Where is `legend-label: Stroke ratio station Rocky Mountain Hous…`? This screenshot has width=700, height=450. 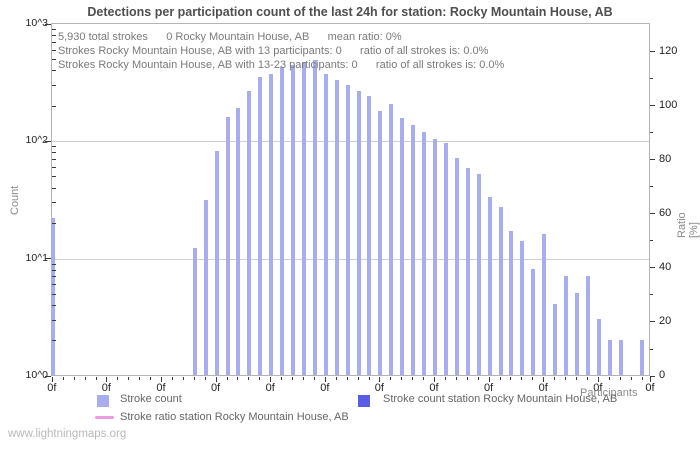 legend-label: Stroke ratio station Rocky Mountain Hous… is located at coordinates (234, 417).